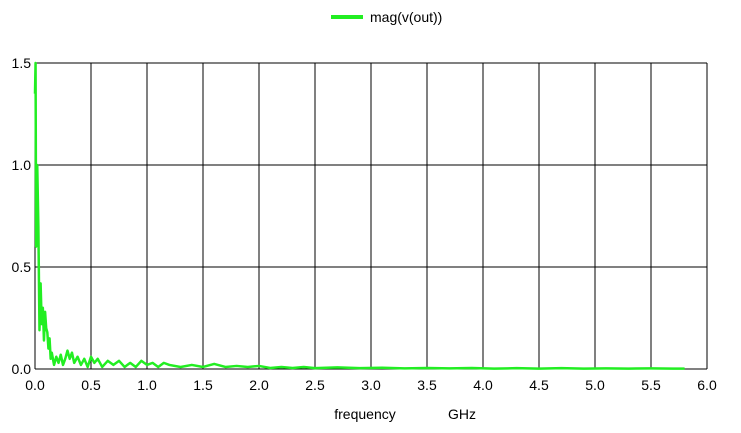  I want to click on x-tick-label: 1.5, so click(203, 385).